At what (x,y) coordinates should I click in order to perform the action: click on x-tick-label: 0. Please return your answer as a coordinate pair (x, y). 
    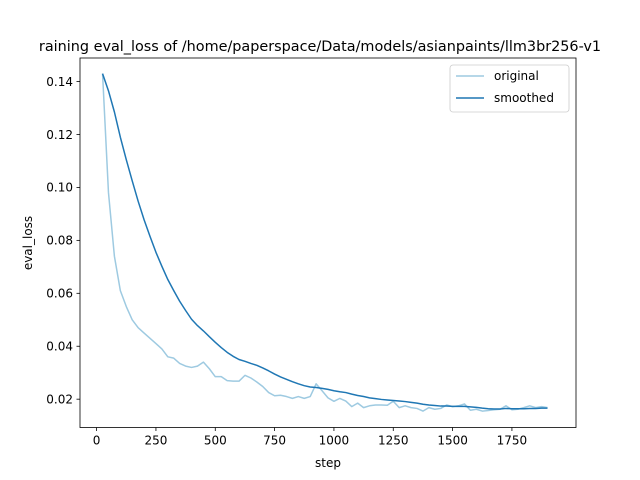
    Looking at the image, I should click on (97, 441).